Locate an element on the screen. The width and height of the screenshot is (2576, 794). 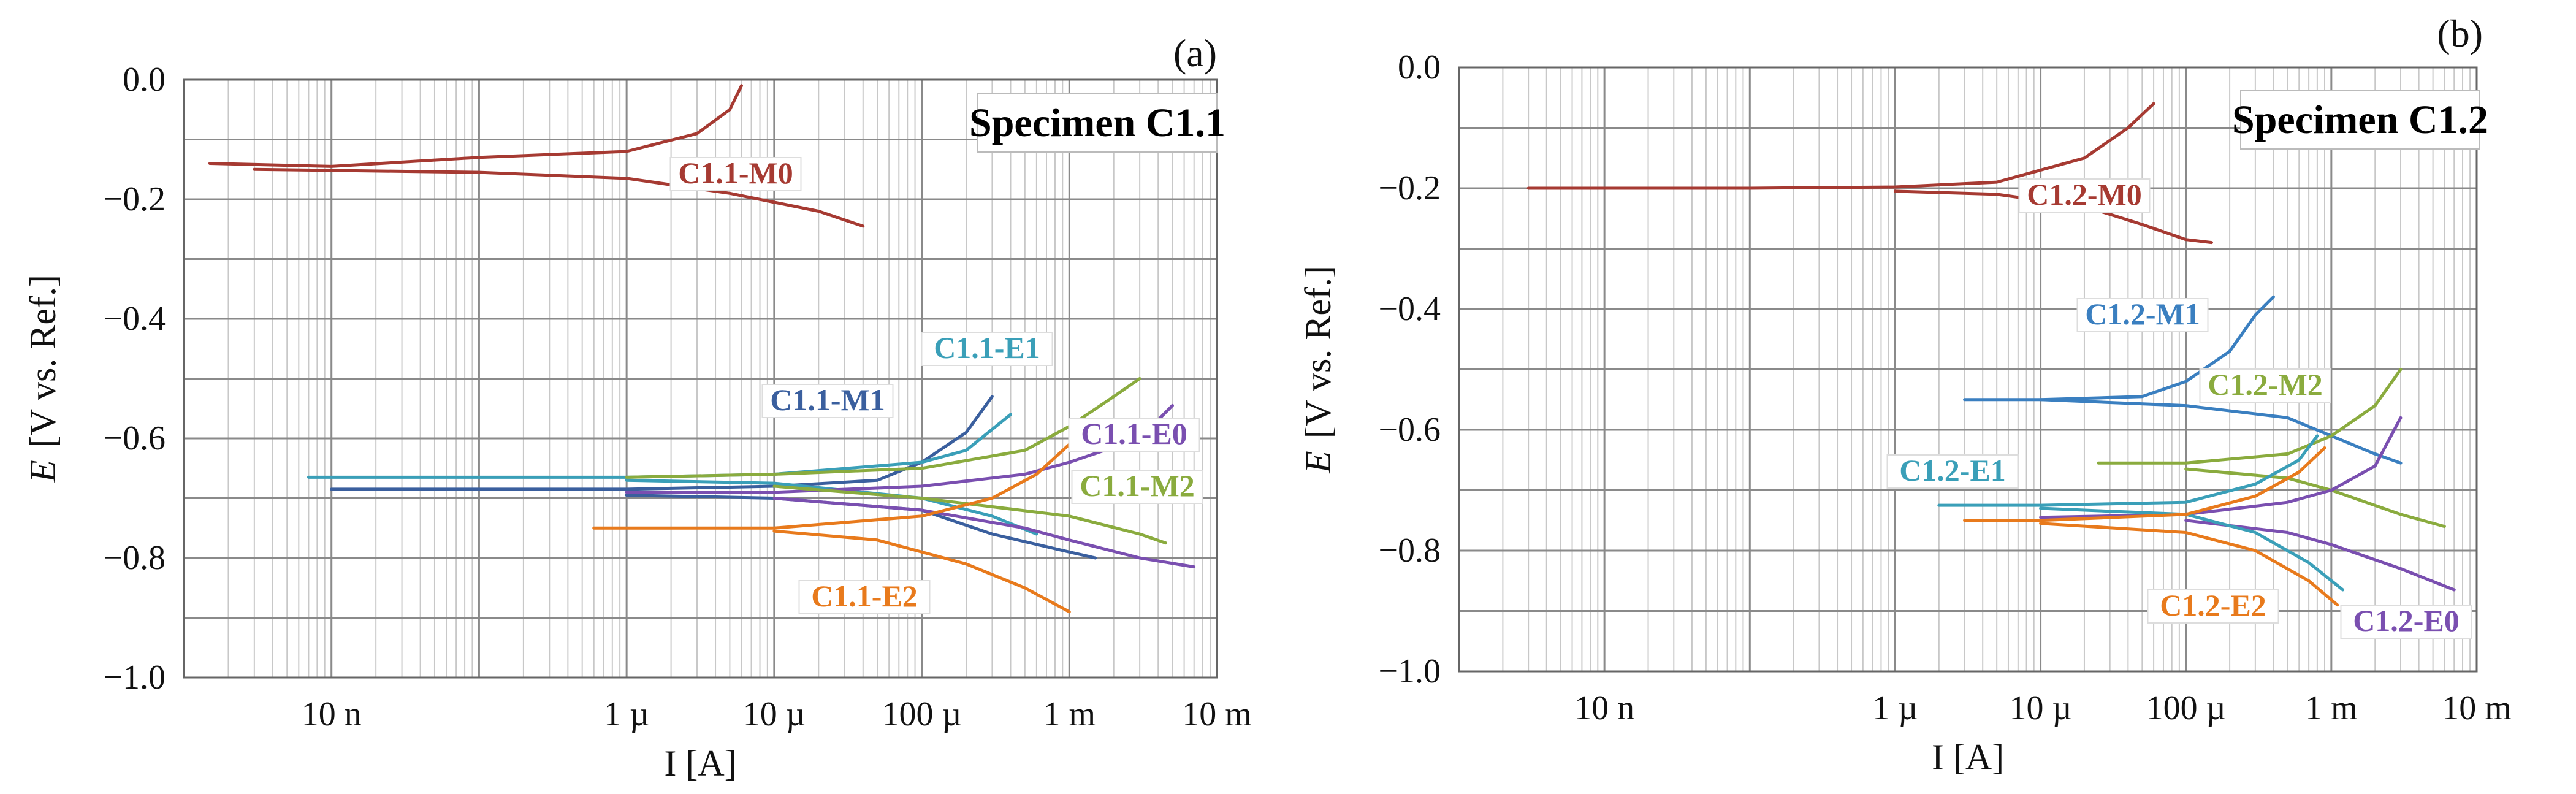
series-line-C1.1-M1-cathodic is located at coordinates (861, 527).